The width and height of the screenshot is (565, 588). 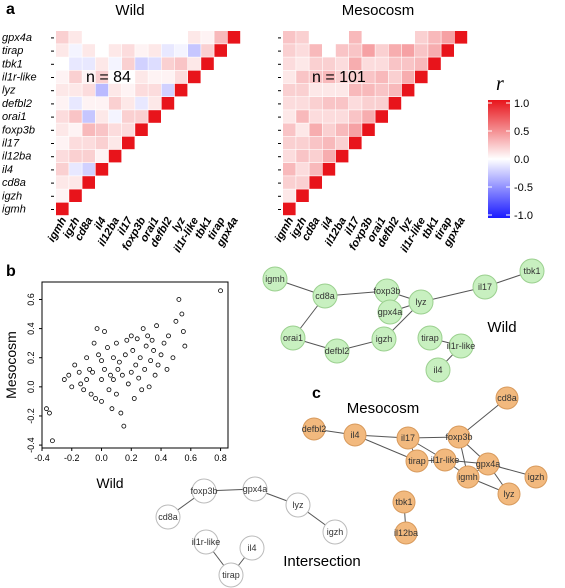 What do you see at coordinates (408, 438) in the screenshot?
I see `network-node-label: il17` at bounding box center [408, 438].